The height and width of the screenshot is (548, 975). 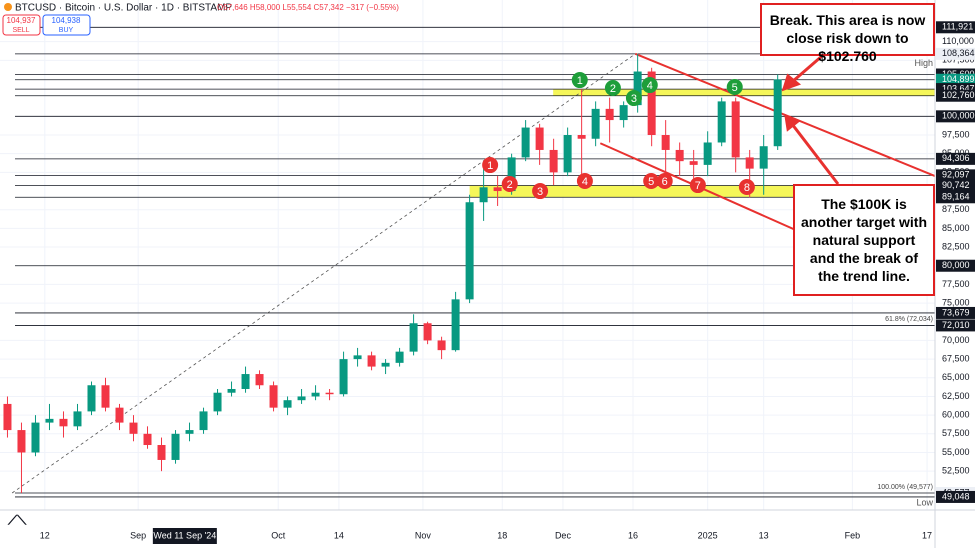 What do you see at coordinates (17, 519) in the screenshot?
I see `logo: ⟋⟍` at bounding box center [17, 519].